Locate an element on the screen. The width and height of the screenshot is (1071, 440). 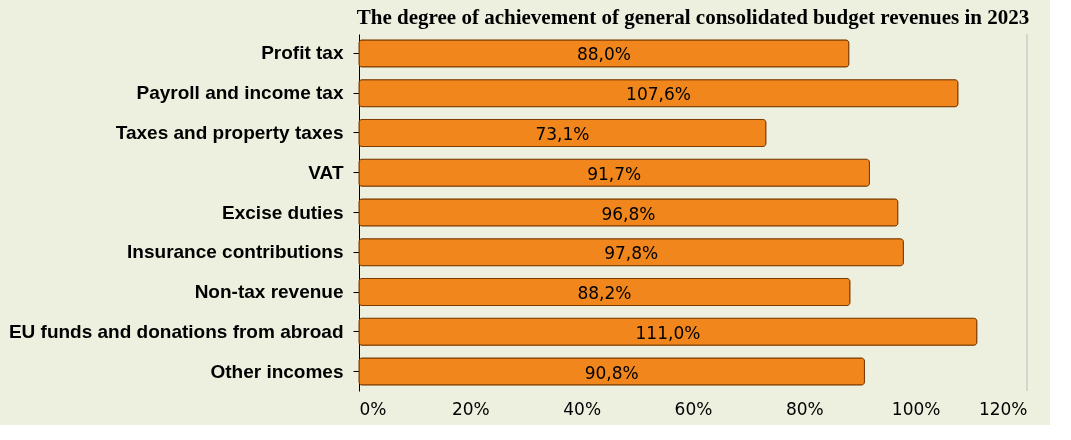
data-label: 88,0% is located at coordinates (603, 54).